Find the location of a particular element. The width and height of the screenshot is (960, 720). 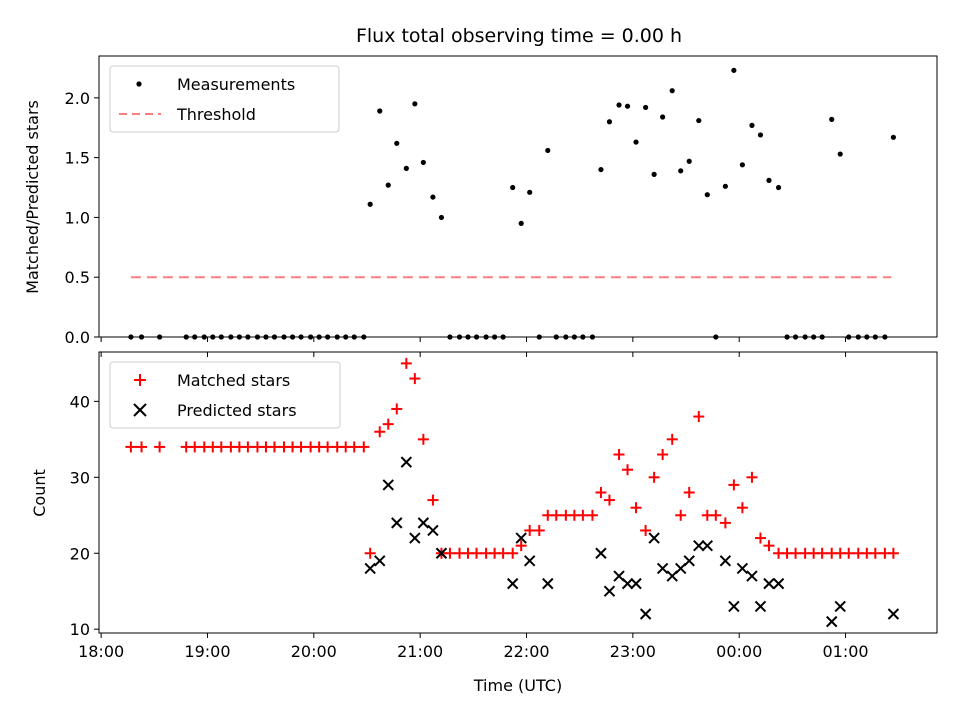

count-x-tick-label: 00:00 is located at coordinates (739, 651).